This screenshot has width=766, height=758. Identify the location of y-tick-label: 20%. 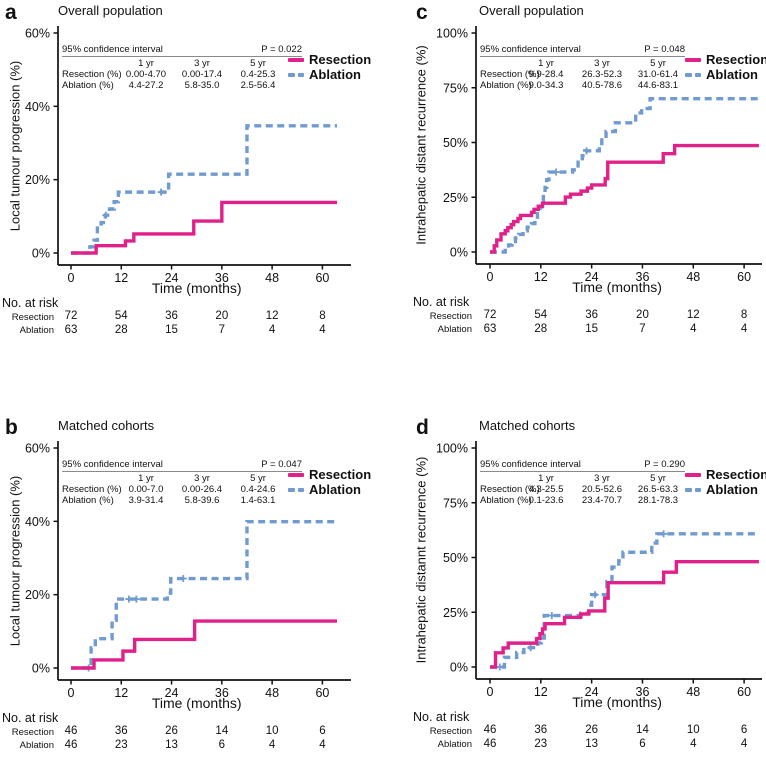
(37, 595).